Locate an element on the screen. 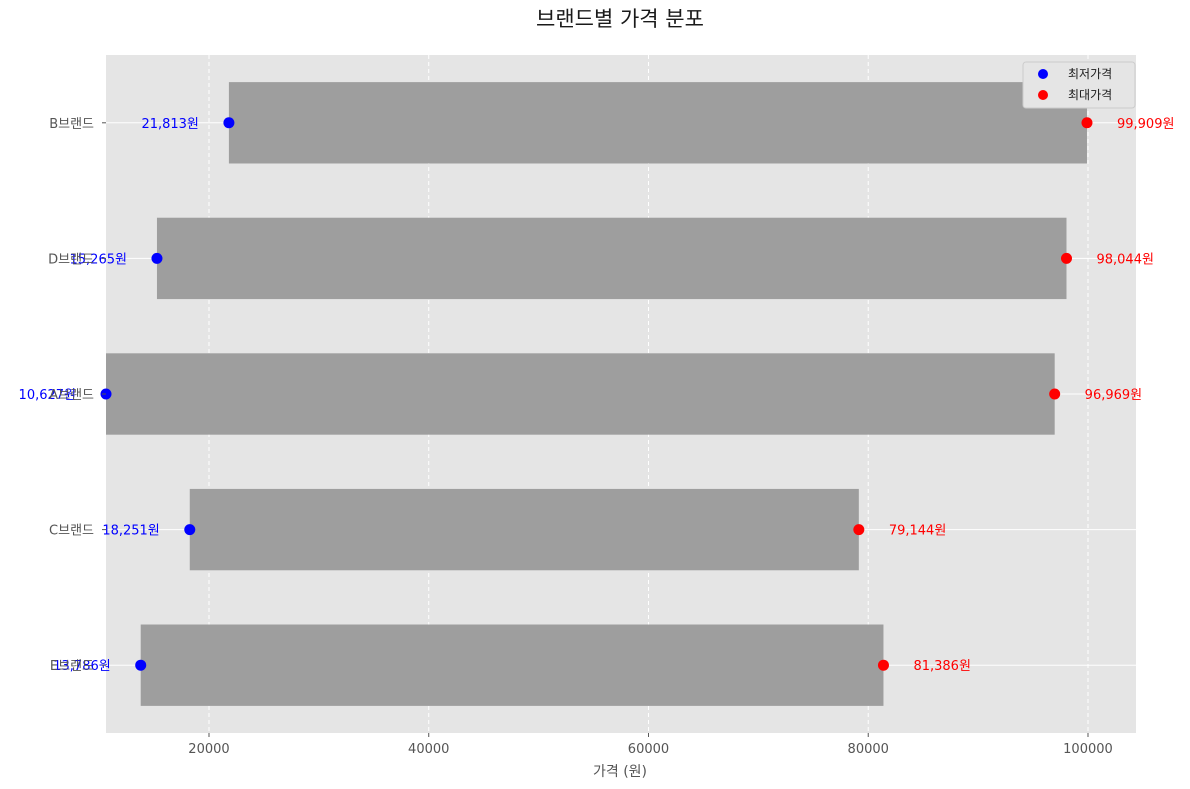 The height and width of the screenshot is (789, 1190). y-tick-label: D브랜드 is located at coordinates (71, 259).